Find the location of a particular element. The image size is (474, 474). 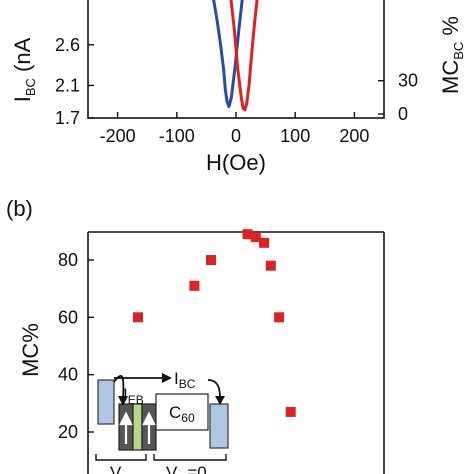

panel-b-y-ticks: 20 40 60 80 is located at coordinates (76, 346).